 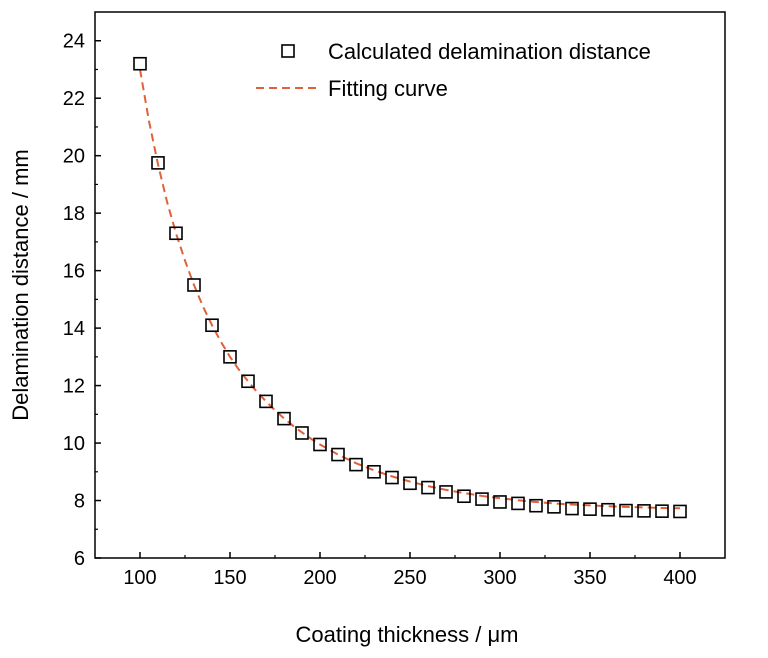 What do you see at coordinates (79, 502) in the screenshot?
I see `y-tick-label: 8` at bounding box center [79, 502].